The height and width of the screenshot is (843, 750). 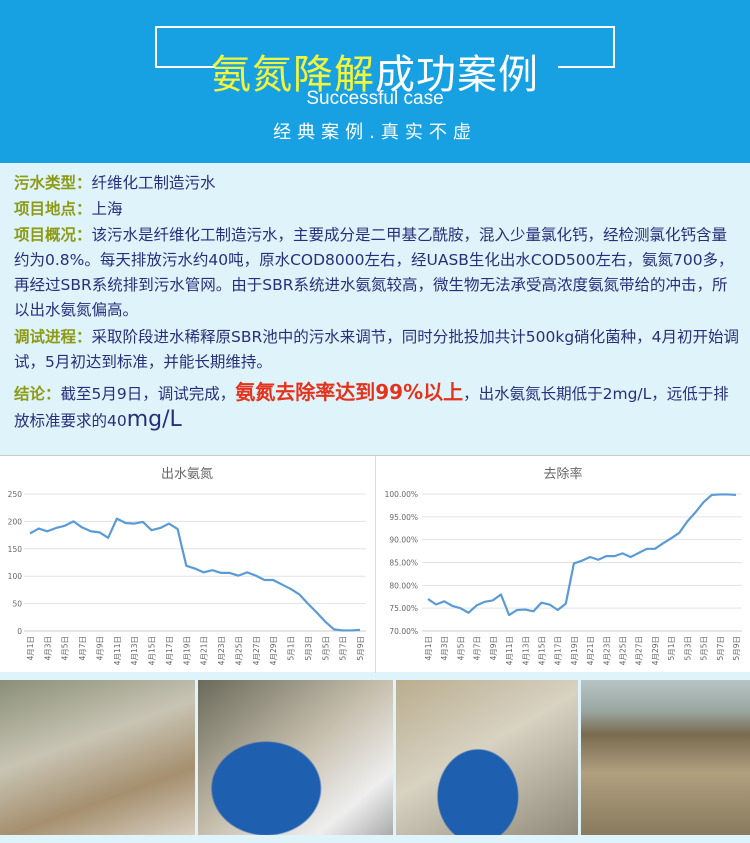 What do you see at coordinates (586, 67) in the screenshot?
I see `frame-right-stub` at bounding box center [586, 67].